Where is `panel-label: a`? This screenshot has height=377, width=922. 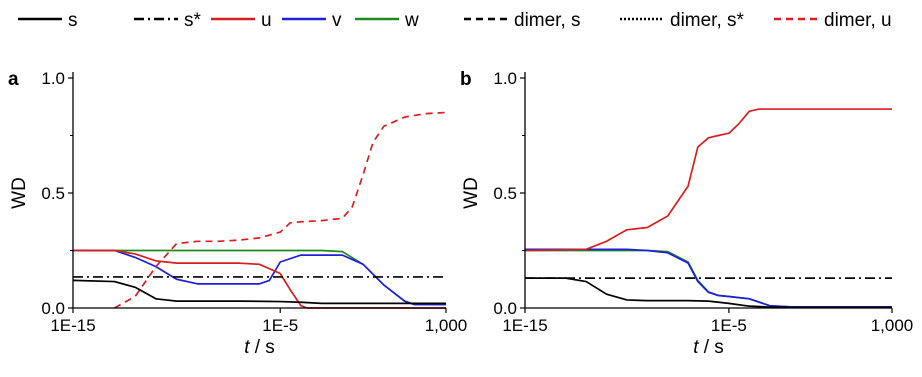
panel-label: a is located at coordinates (13, 79).